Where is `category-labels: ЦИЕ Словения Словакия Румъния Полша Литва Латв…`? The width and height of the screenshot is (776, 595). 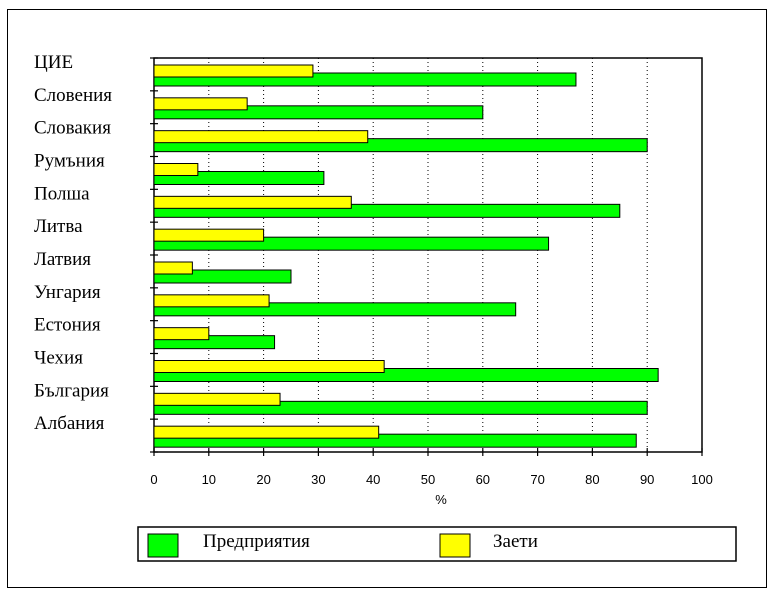
category-labels: ЦИЕ Словения Словакия Румъния Полша Литва Латв… is located at coordinates (73, 243).